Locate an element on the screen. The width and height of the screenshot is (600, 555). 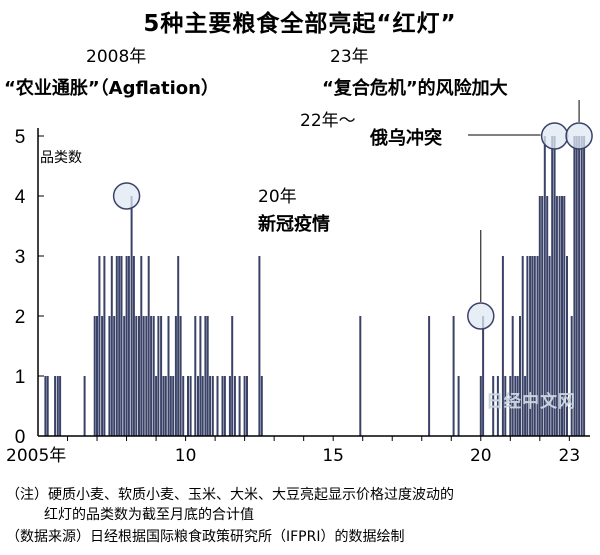
y-tick-label: 5 is located at coordinates (20, 137).